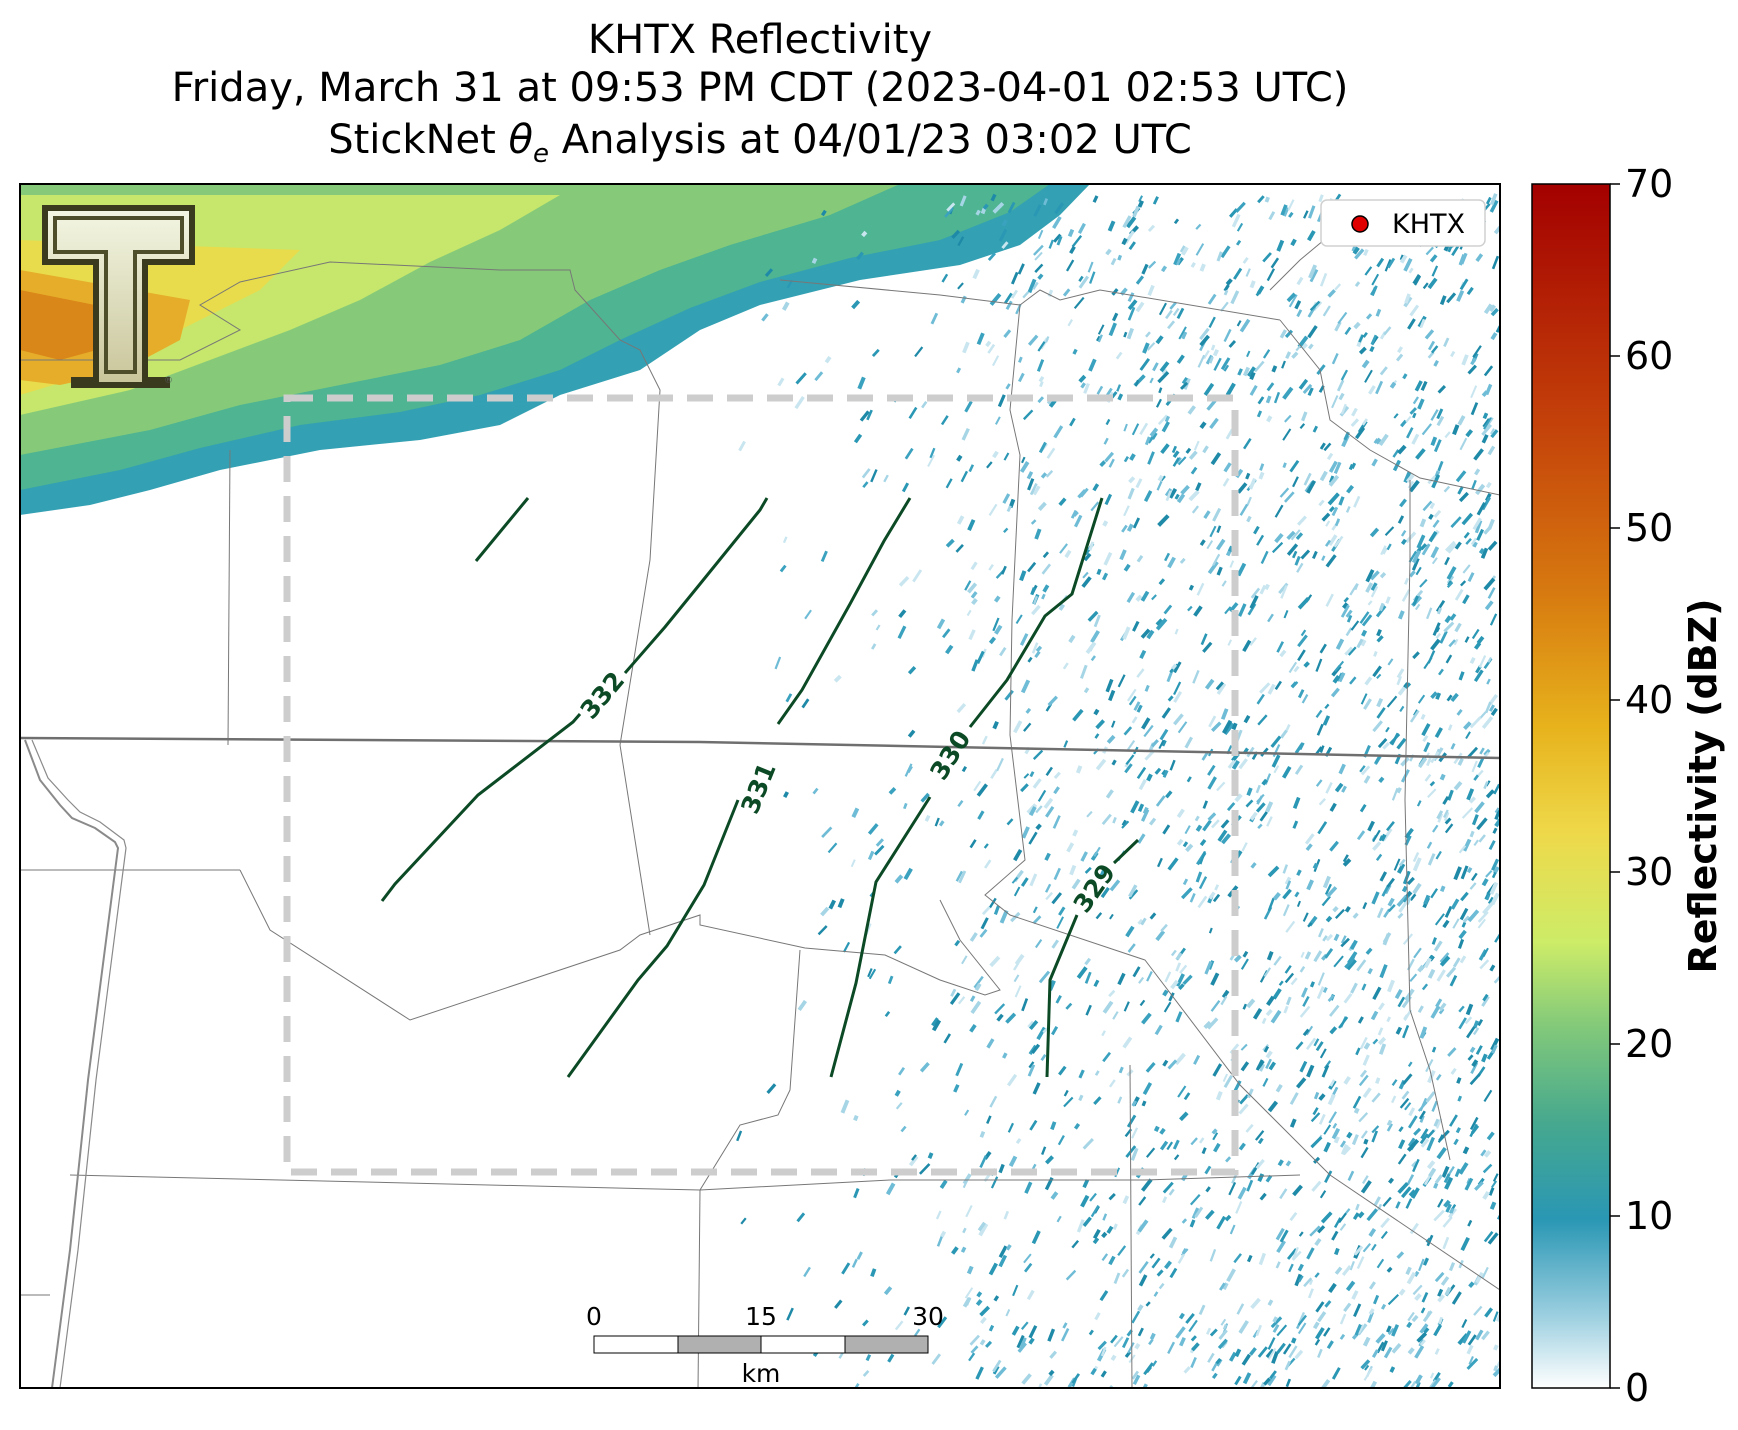 This screenshot has width=1738, height=1430. I want to click on contour-label-330: 330, so click(950, 755).